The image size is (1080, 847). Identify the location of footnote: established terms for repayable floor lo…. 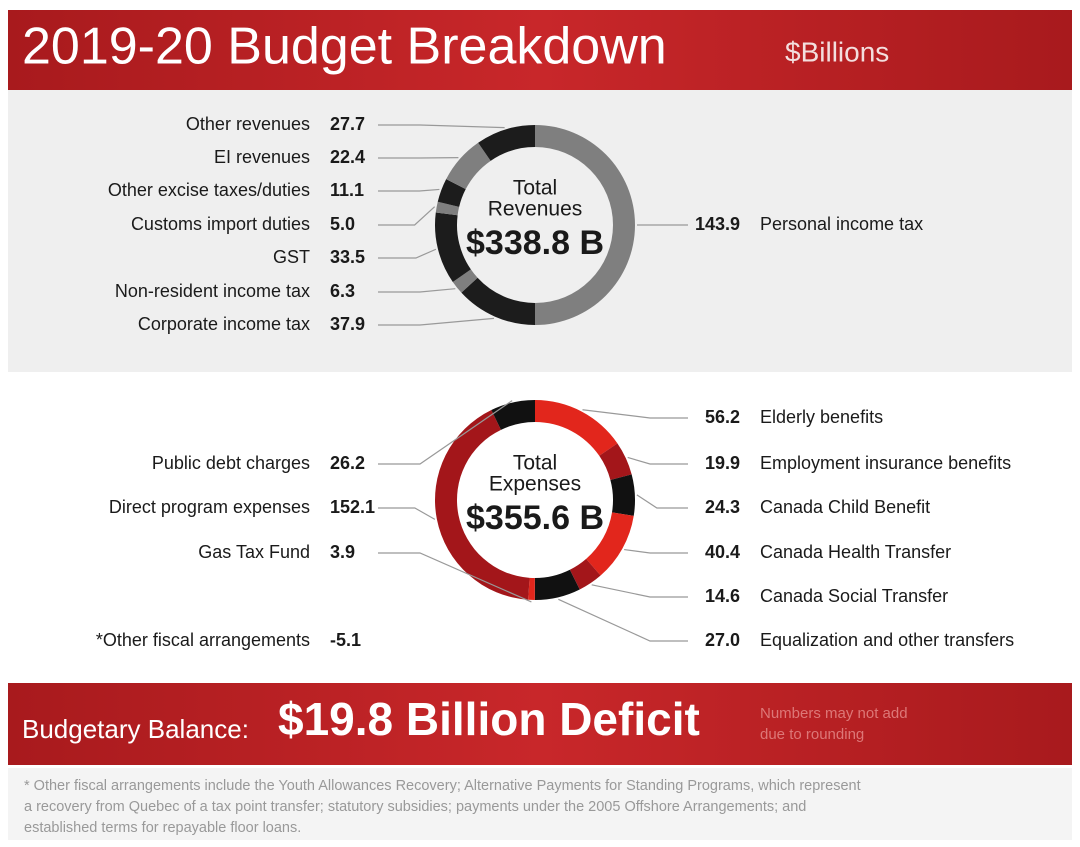
(162, 828).